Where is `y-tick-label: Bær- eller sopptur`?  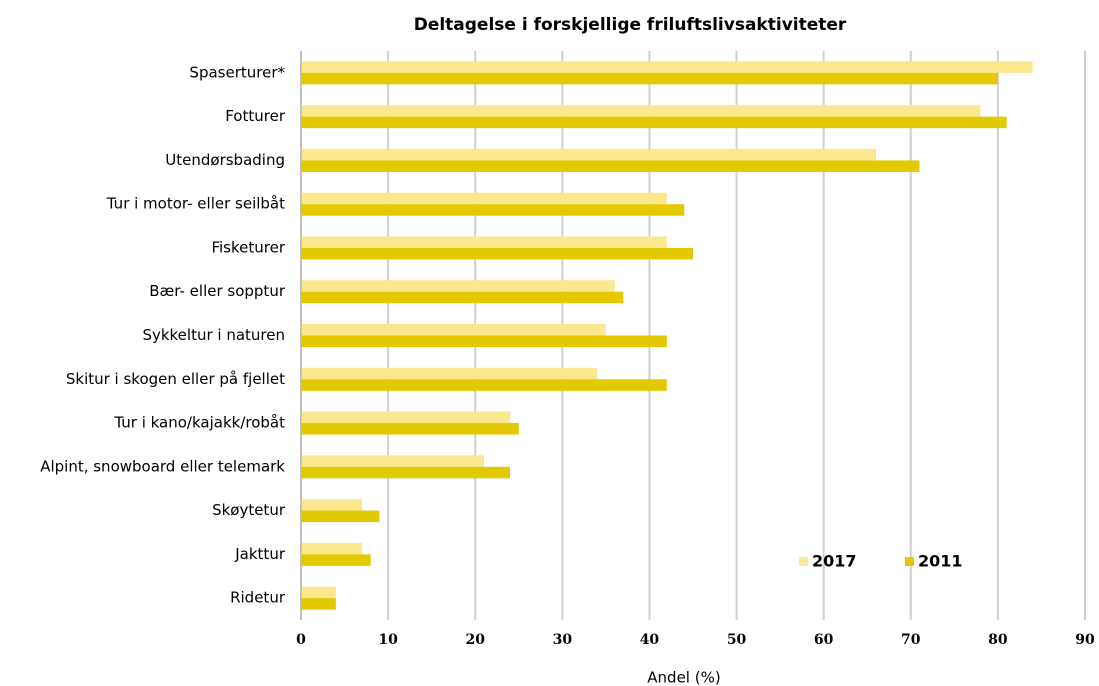
y-tick-label: Bær- eller sopptur is located at coordinates (217, 291).